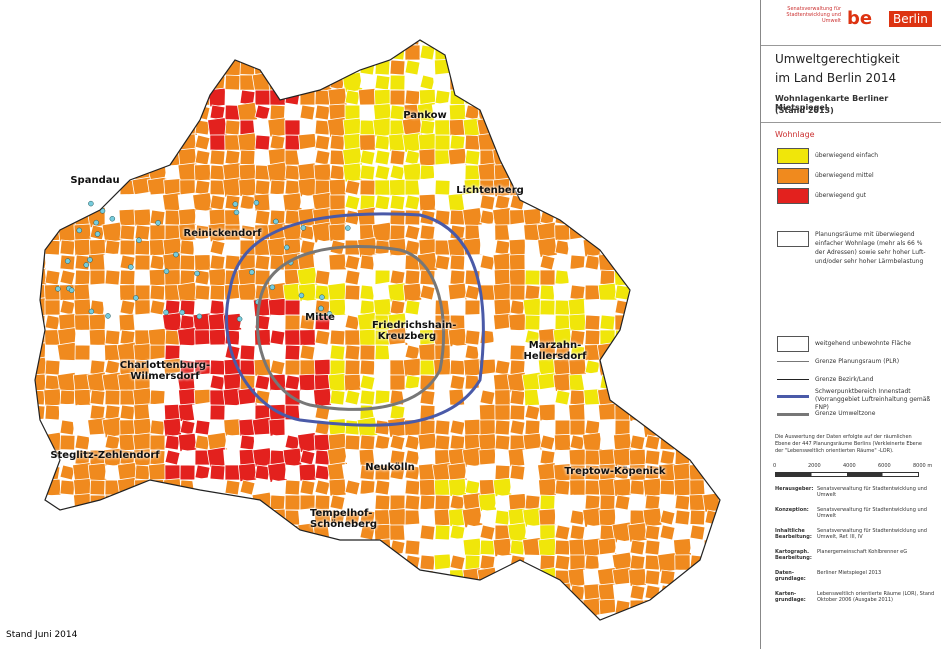 This screenshot has width=941, height=650. I want to click on subtitle: (Stand 2013), so click(804, 110).